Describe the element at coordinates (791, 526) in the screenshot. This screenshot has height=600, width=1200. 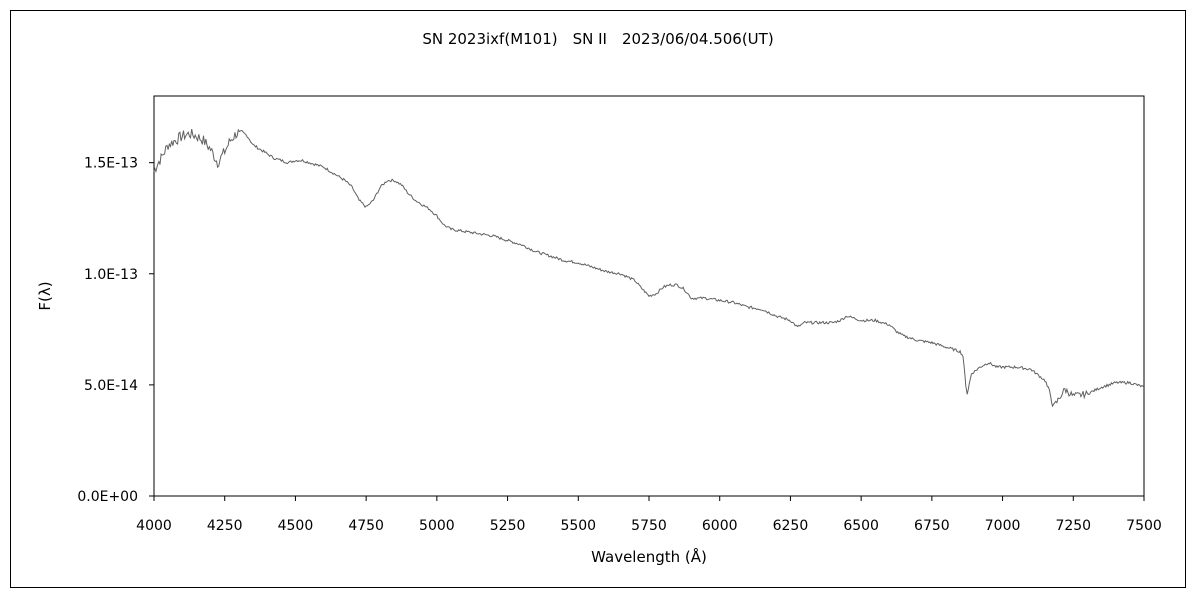
I see `x-tick-label: 6250` at that location.